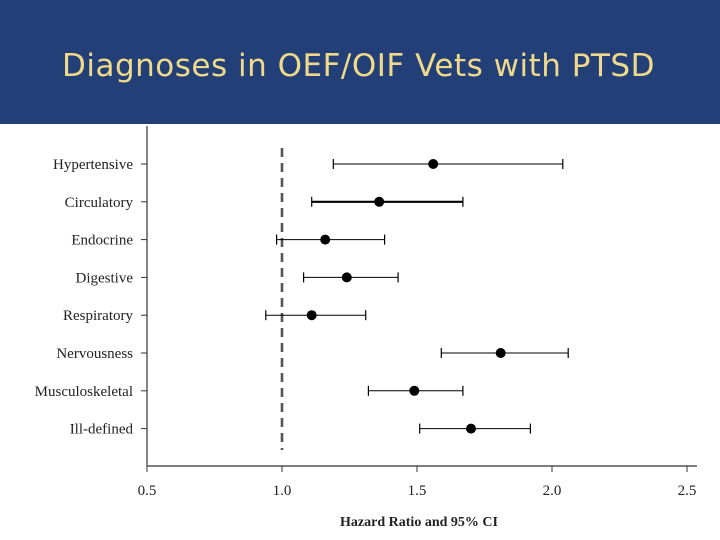 The width and height of the screenshot is (720, 540). Describe the element at coordinates (147, 491) in the screenshot. I see `x-tick-label: 0.5` at that location.